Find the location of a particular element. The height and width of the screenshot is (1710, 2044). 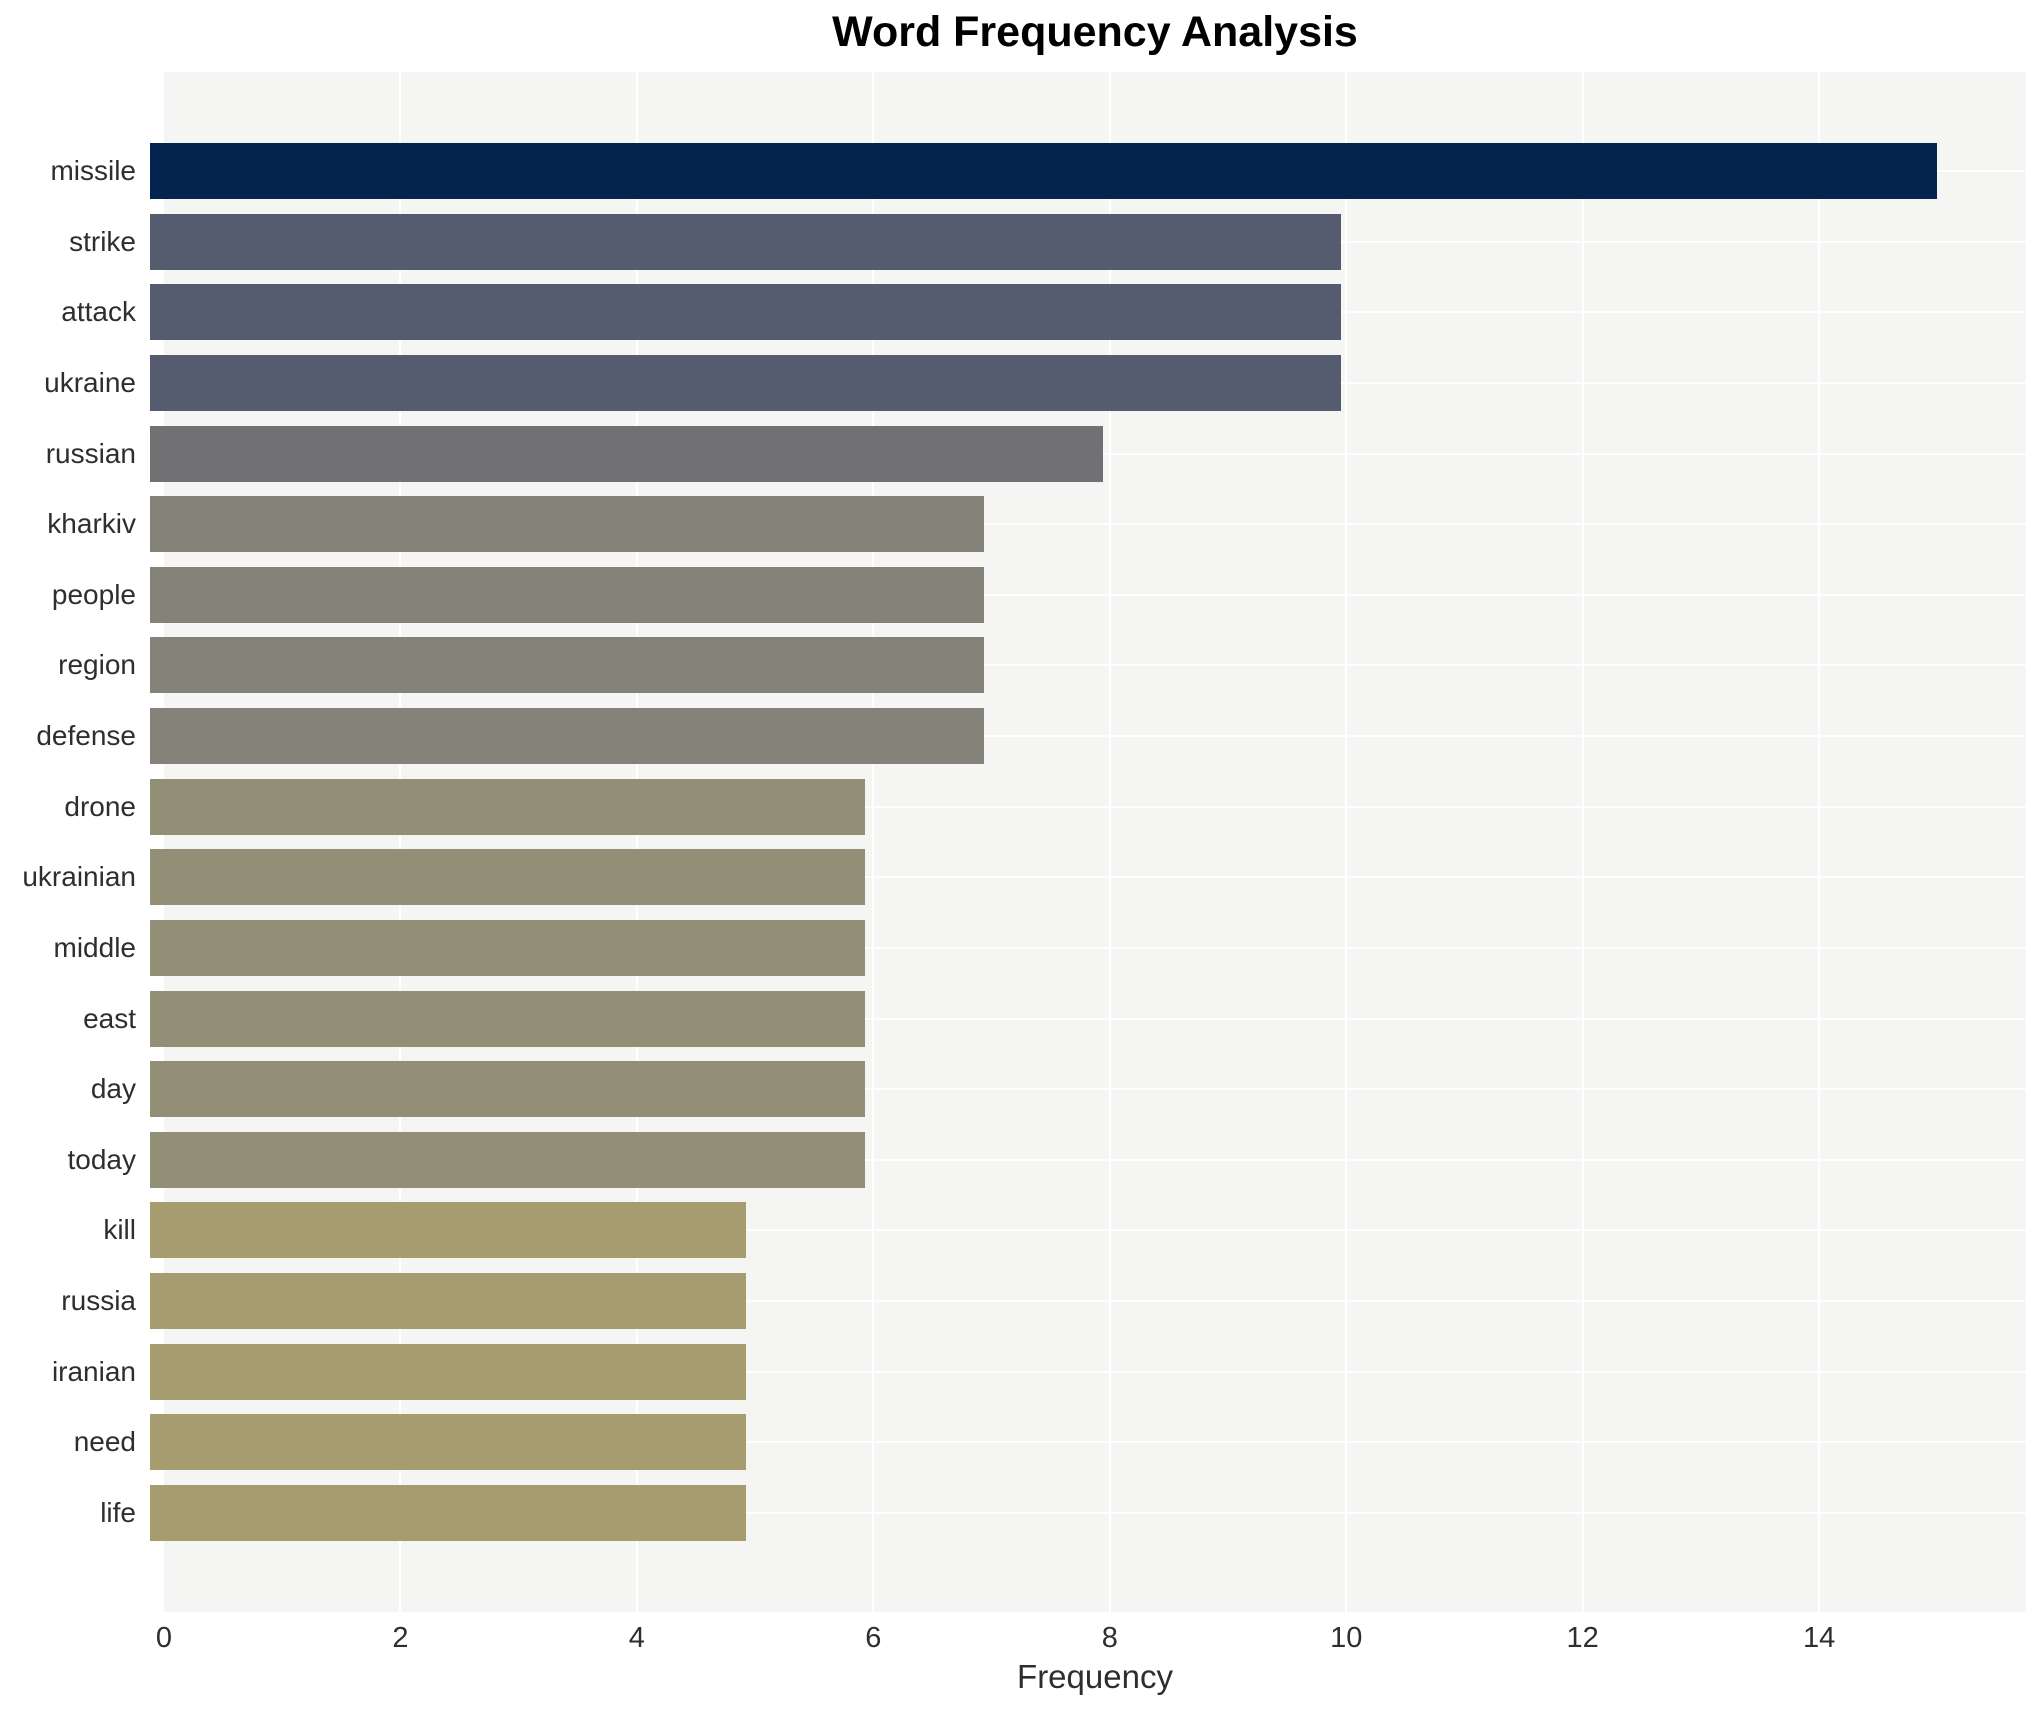

bar-east is located at coordinates (507, 1018).